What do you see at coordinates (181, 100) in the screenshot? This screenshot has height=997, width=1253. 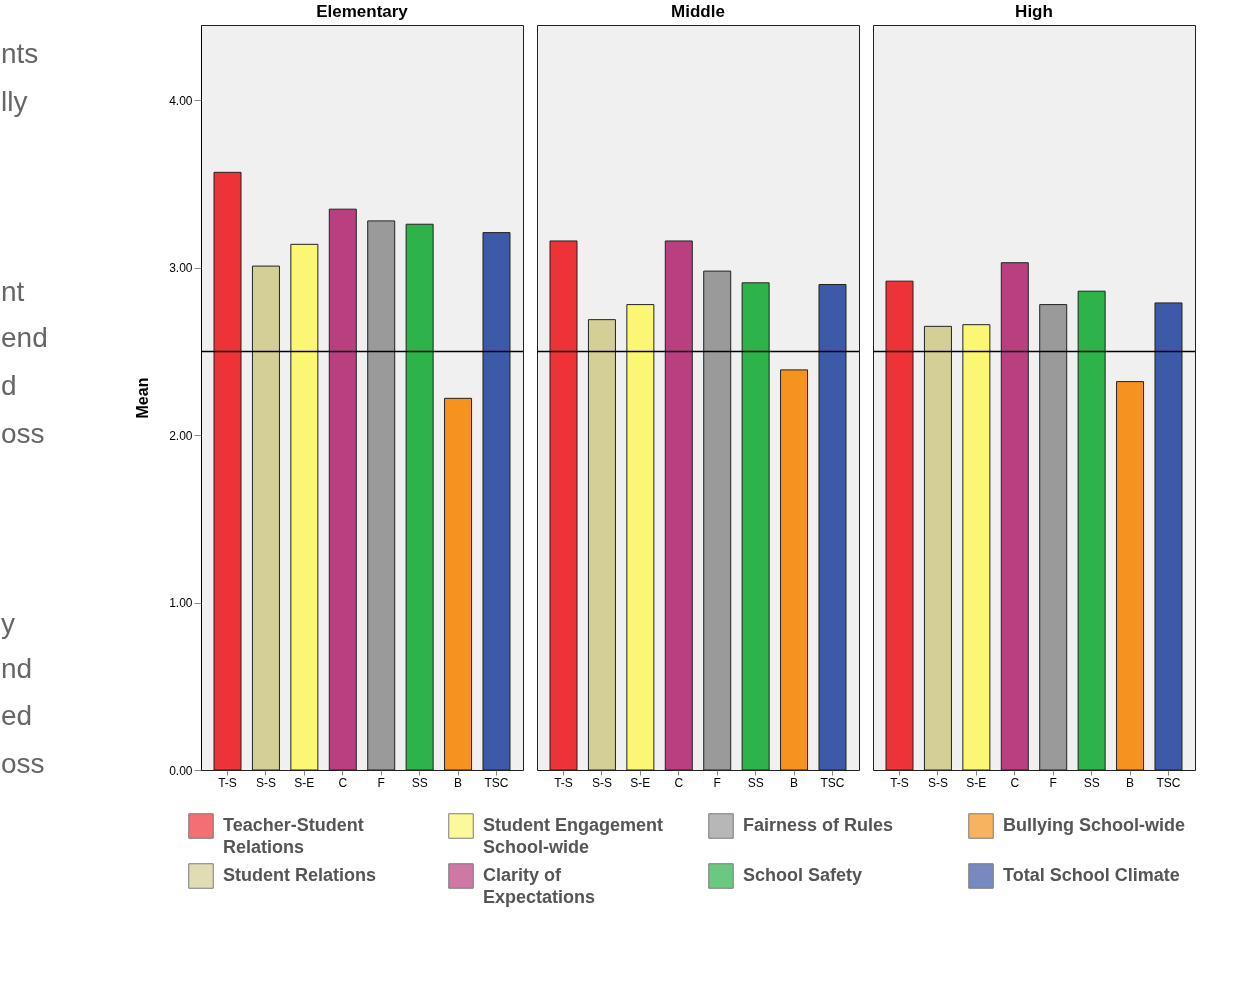 I see `y-tick-label: 4.00` at bounding box center [181, 100].